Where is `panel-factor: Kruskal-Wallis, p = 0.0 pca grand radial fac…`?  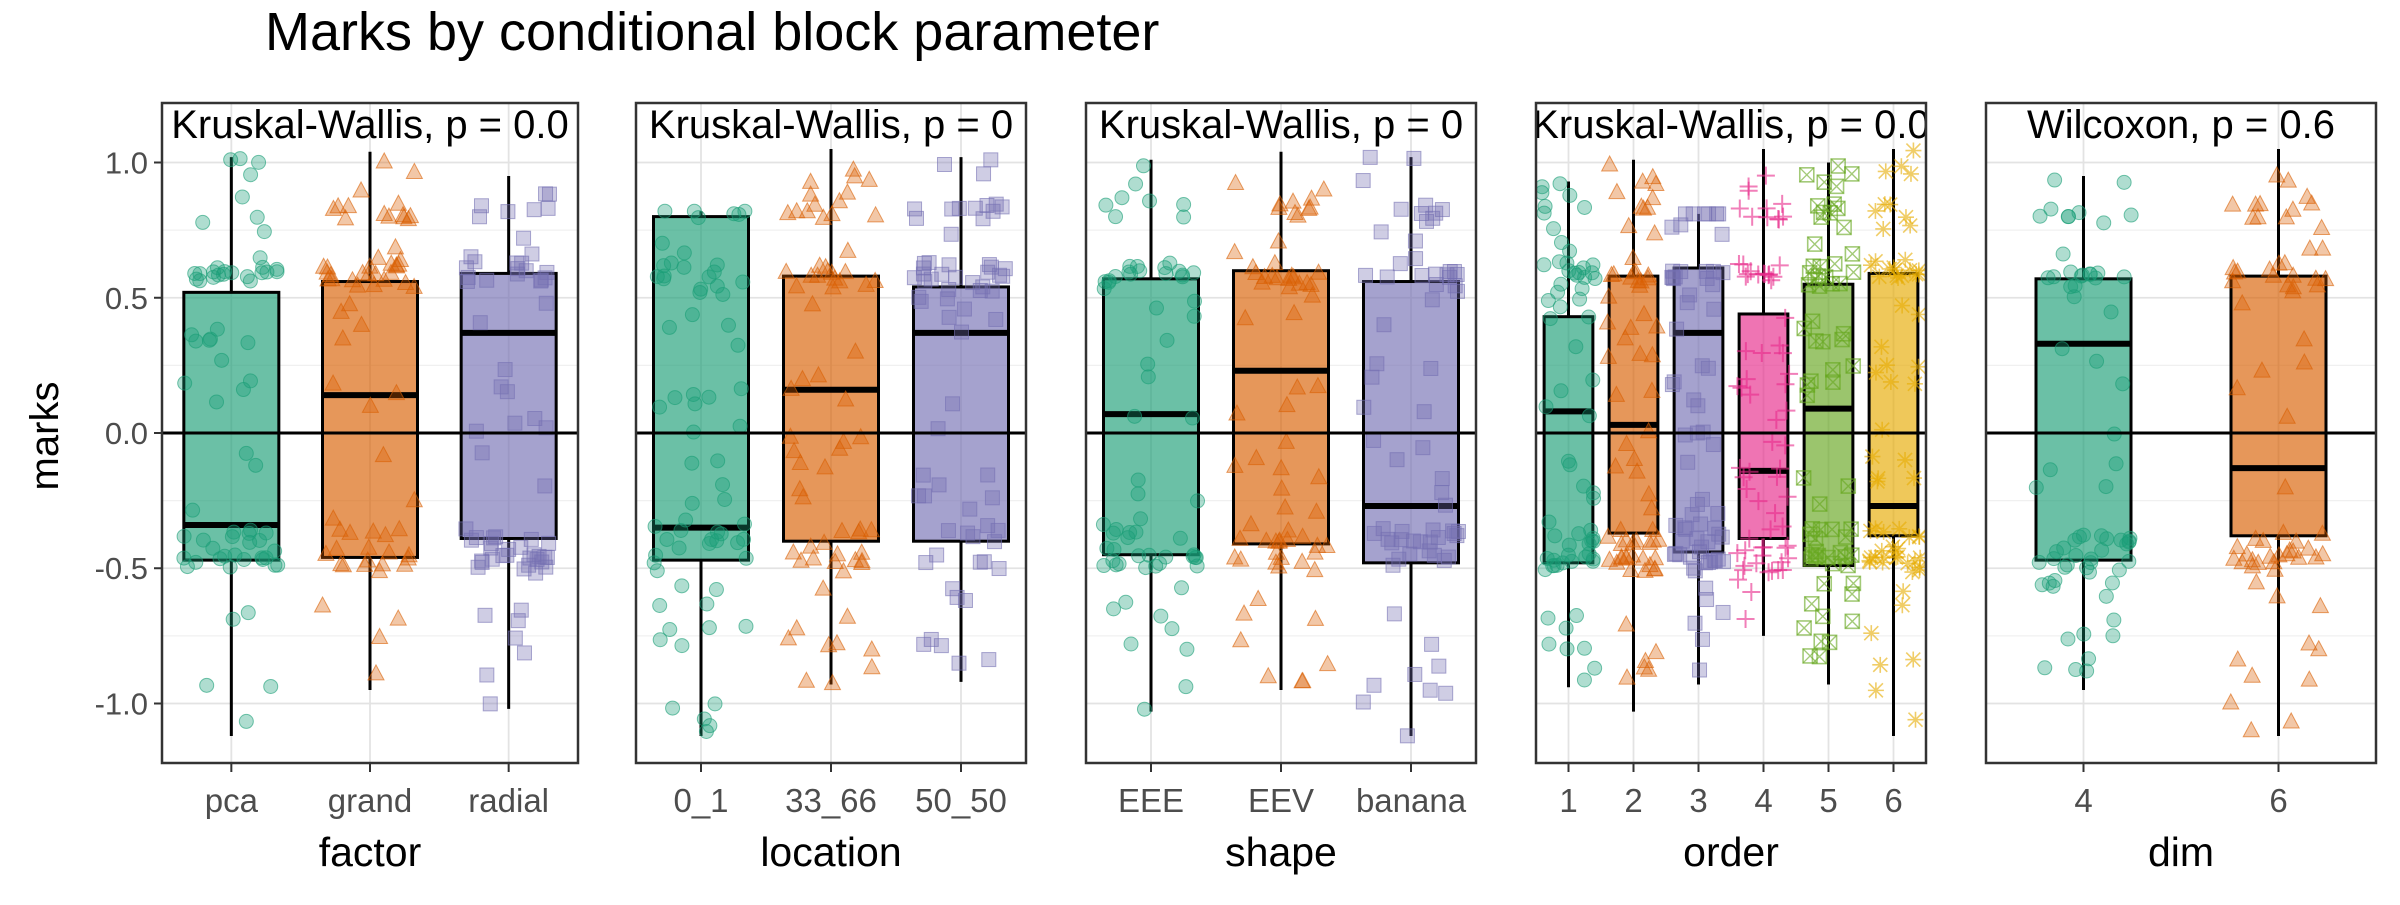
panel-factor: Kruskal-Wallis, p = 0.0 pca grand radial fac… is located at coordinates (370, 488).